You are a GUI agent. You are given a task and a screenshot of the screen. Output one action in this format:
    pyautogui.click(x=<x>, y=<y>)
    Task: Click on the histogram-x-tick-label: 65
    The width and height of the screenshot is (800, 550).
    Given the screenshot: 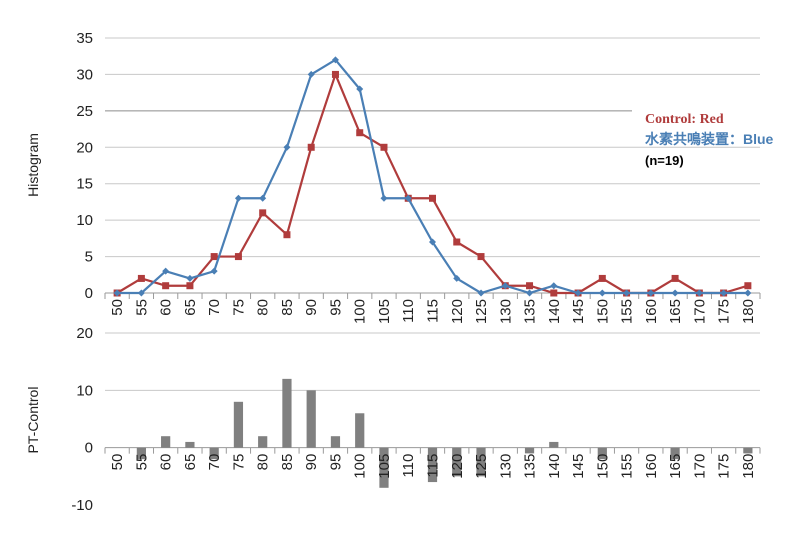 What is the action you would take?
    pyautogui.click(x=190, y=307)
    